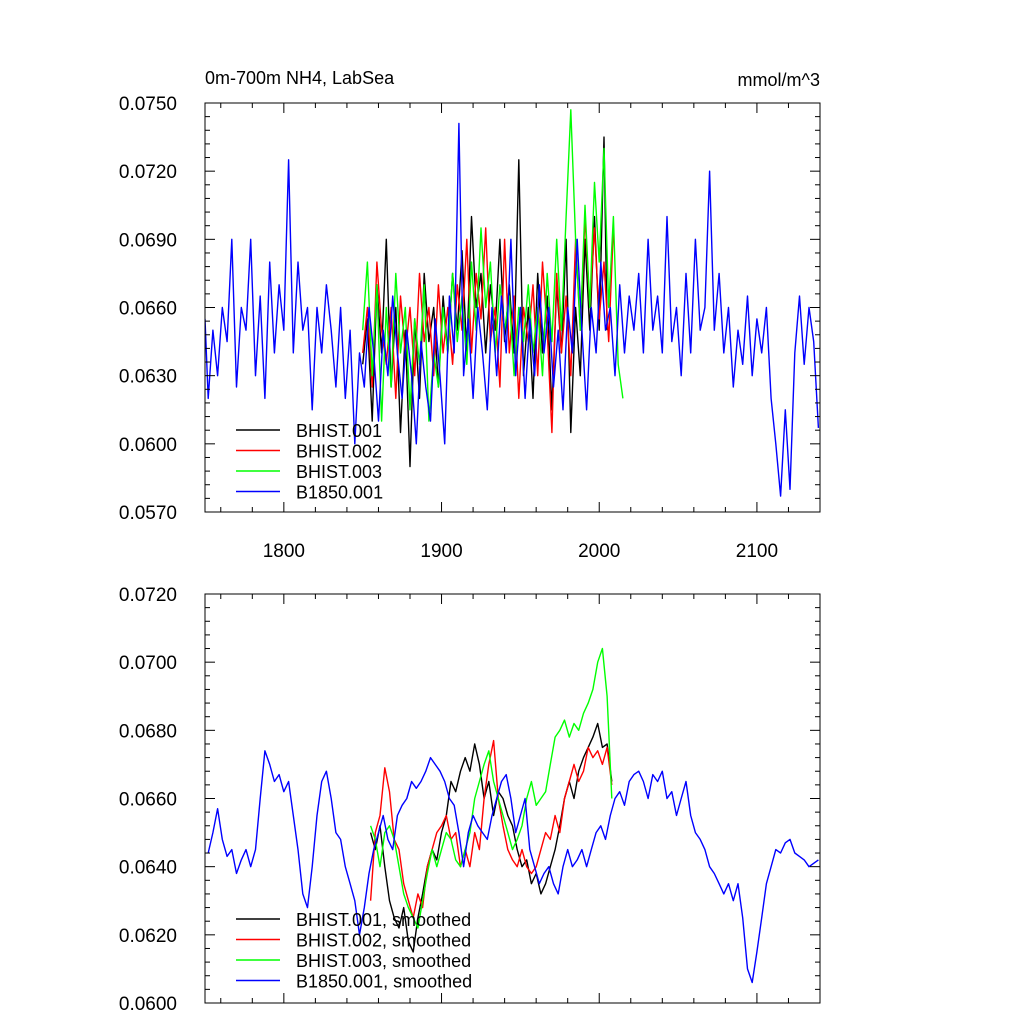 This screenshot has height=1024, width=1024. Describe the element at coordinates (599, 551) in the screenshot. I see `top-xtick-label: 2000` at that location.